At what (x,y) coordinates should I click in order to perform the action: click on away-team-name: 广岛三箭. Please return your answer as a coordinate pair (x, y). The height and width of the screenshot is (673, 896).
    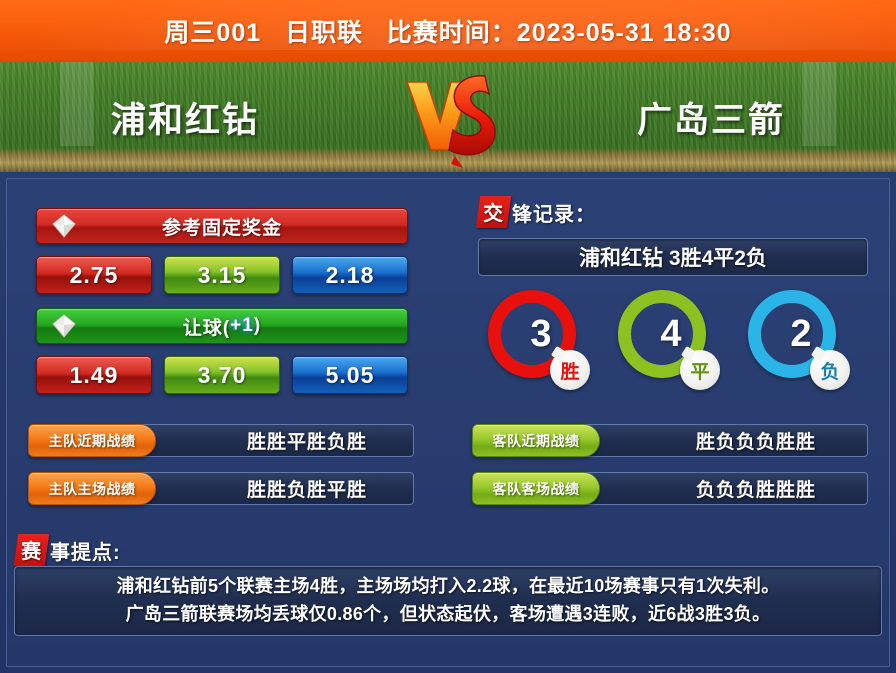
    Looking at the image, I should click on (710, 120).